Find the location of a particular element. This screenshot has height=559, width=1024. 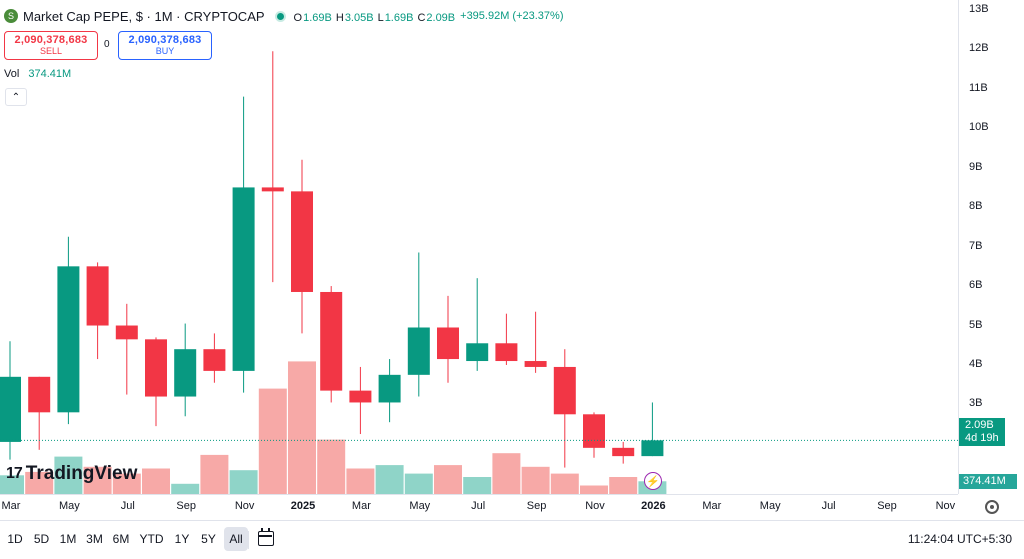

sell-label: SELL is located at coordinates (51, 51).